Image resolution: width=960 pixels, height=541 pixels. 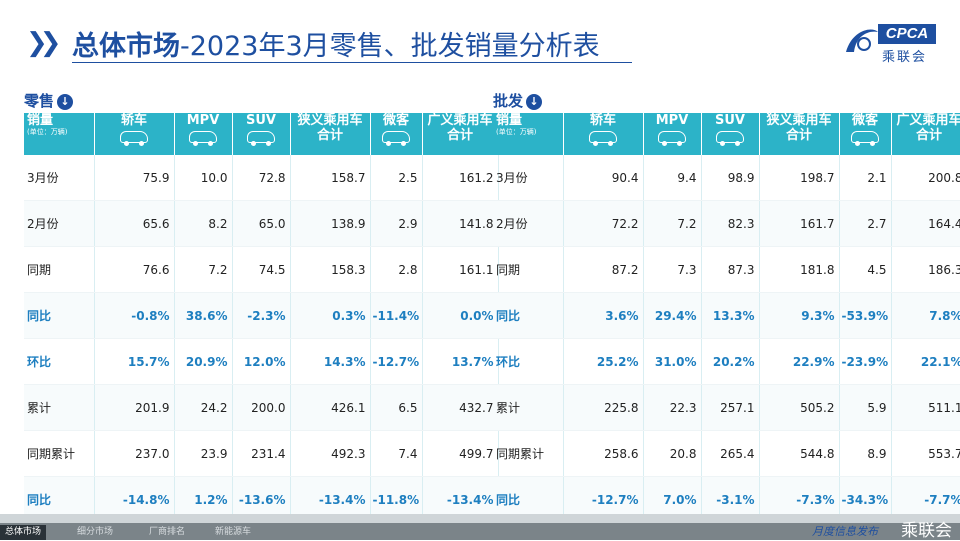 What do you see at coordinates (528, 315) in the screenshot?
I see `row-label: 同比` at bounding box center [528, 315].